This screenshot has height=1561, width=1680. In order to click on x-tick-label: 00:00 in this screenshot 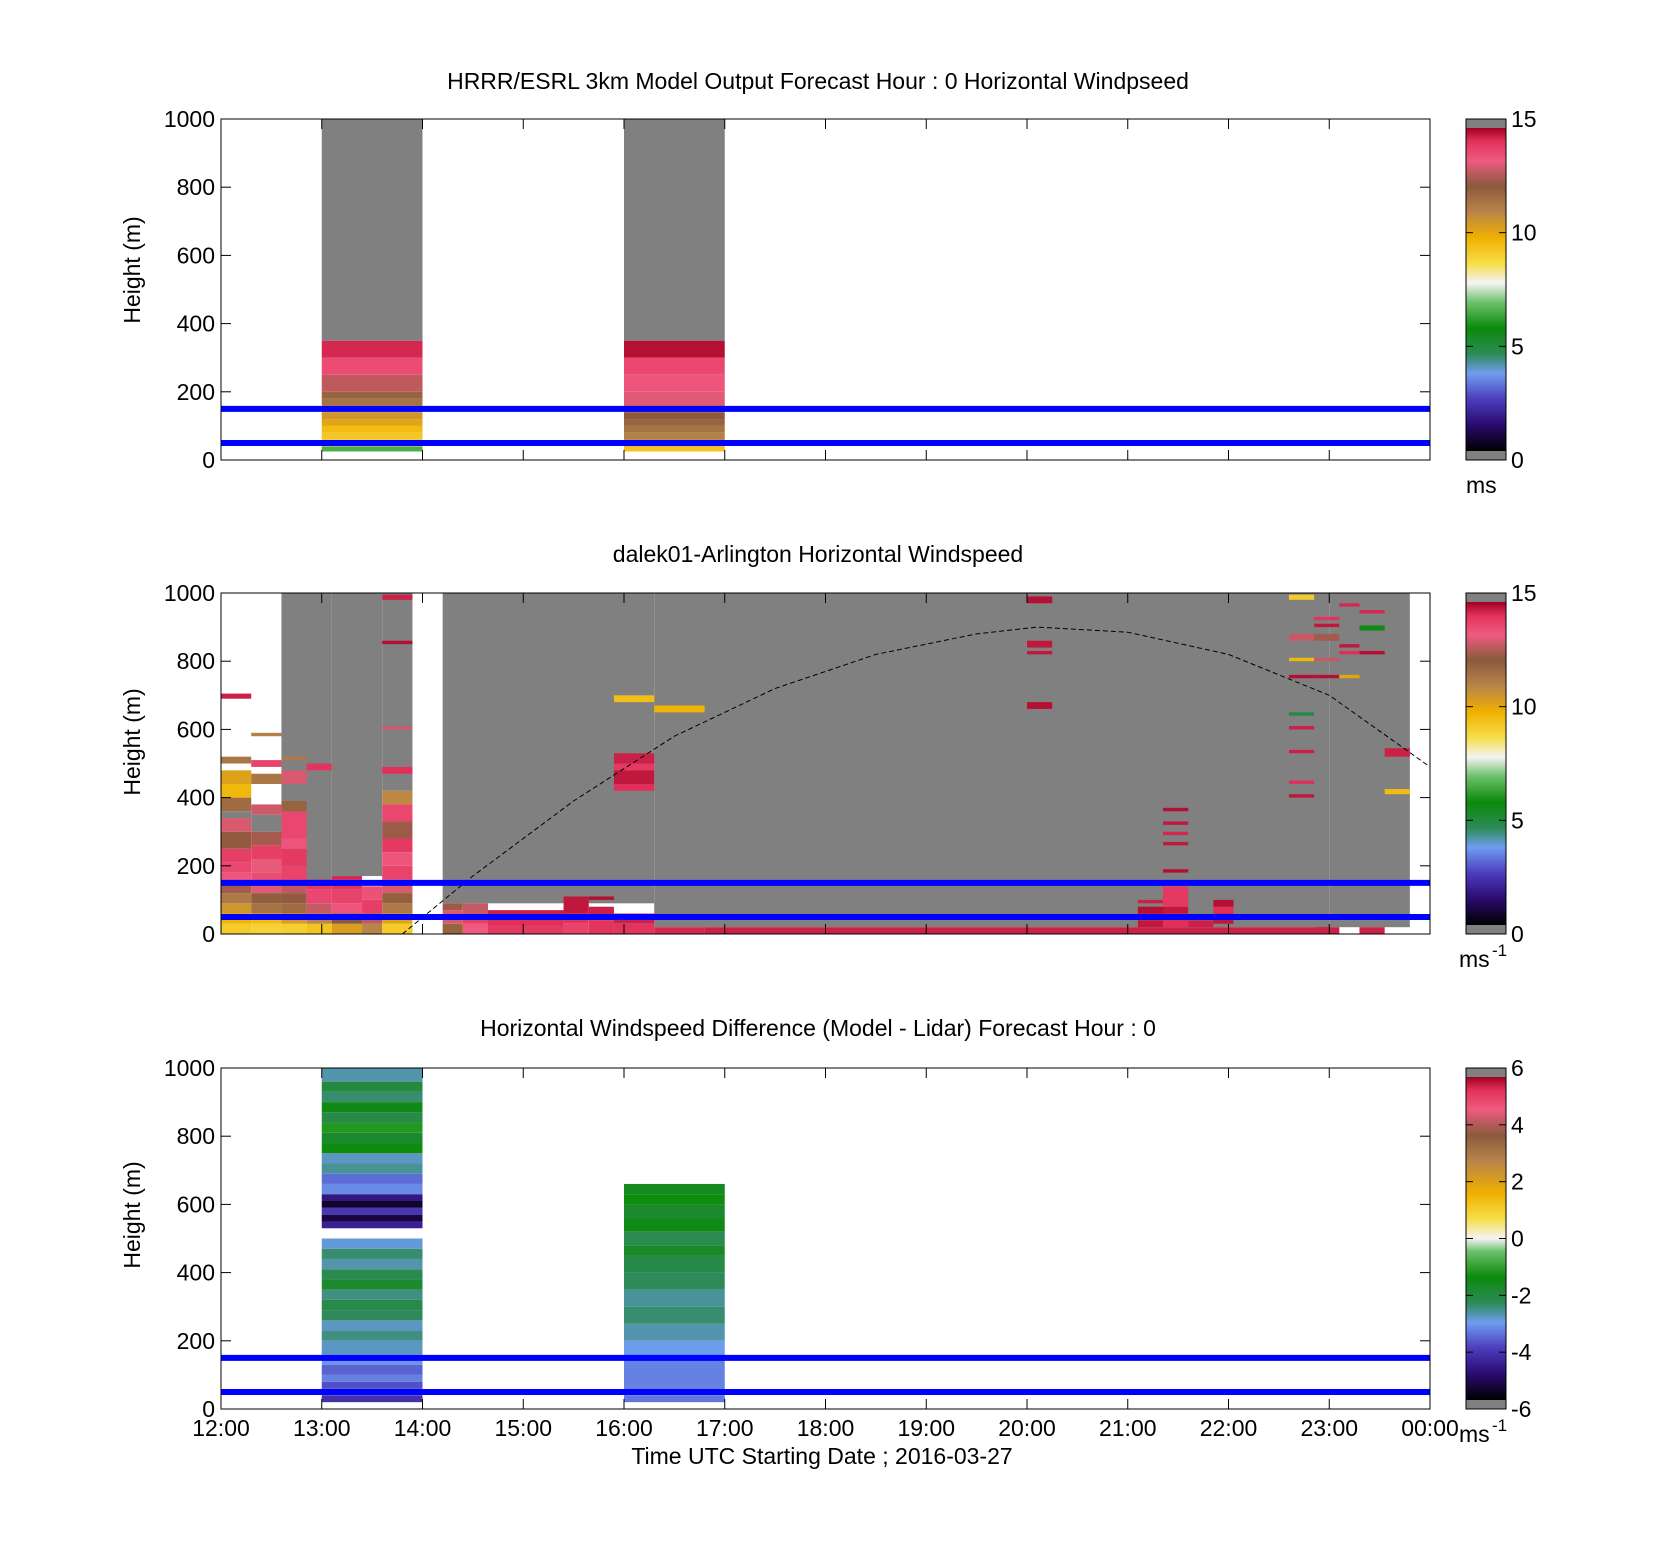, I will do `click(1430, 1428)`.